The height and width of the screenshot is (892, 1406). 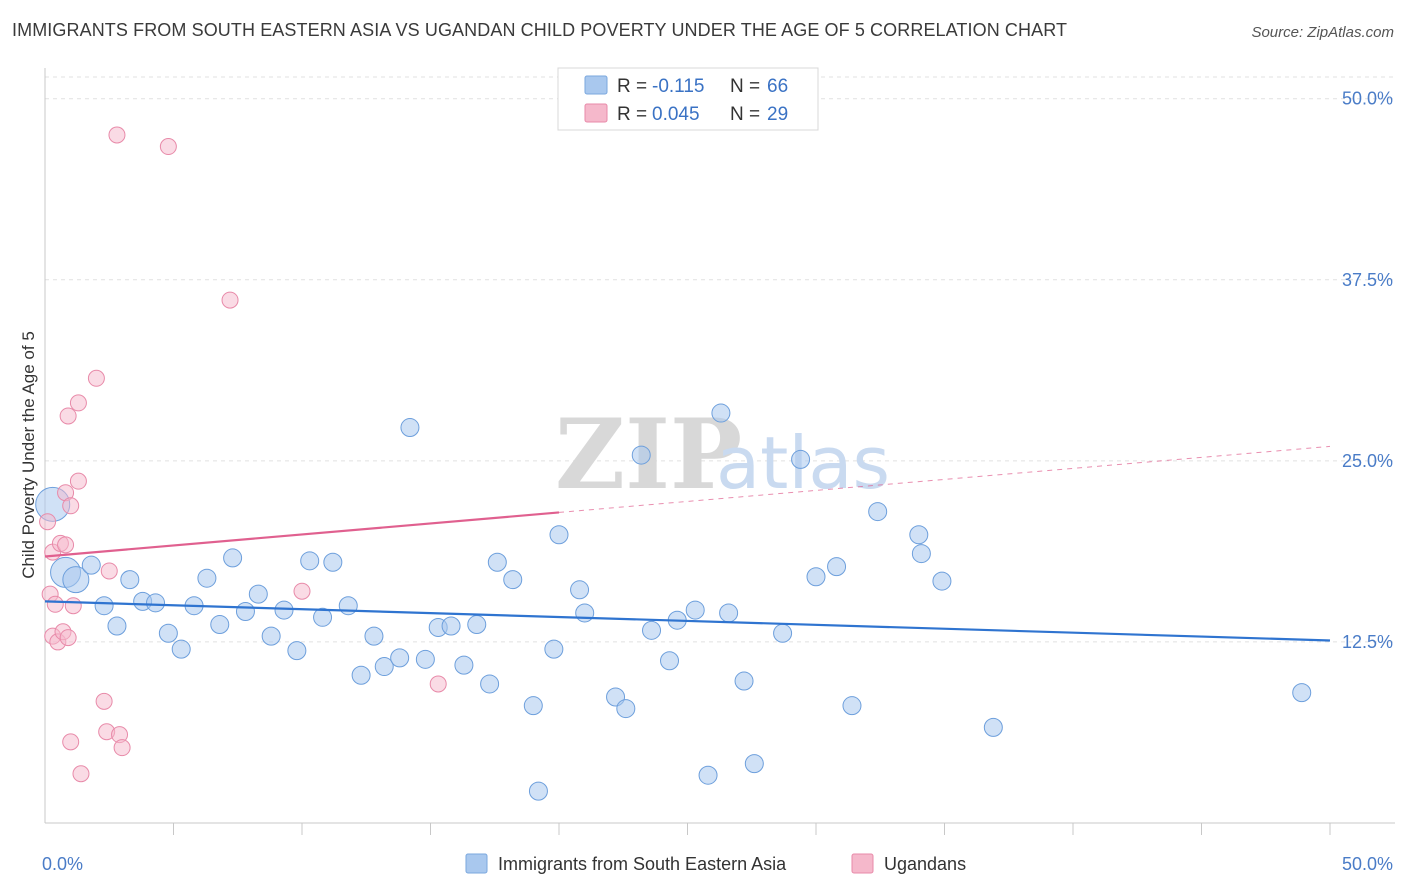 I want to click on y-tick-label: 50.0%, so click(x=1367, y=99).